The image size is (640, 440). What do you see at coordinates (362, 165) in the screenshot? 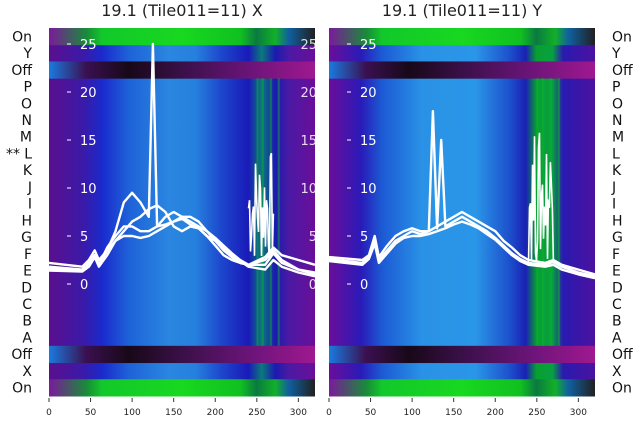
I see `overlay-y-ticks: 25 20 15 10 5 0` at bounding box center [362, 165].